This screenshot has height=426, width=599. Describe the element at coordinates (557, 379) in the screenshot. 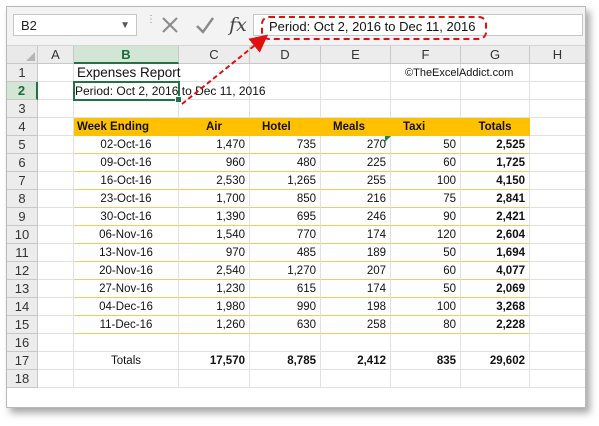

I see `cell-h18` at that location.